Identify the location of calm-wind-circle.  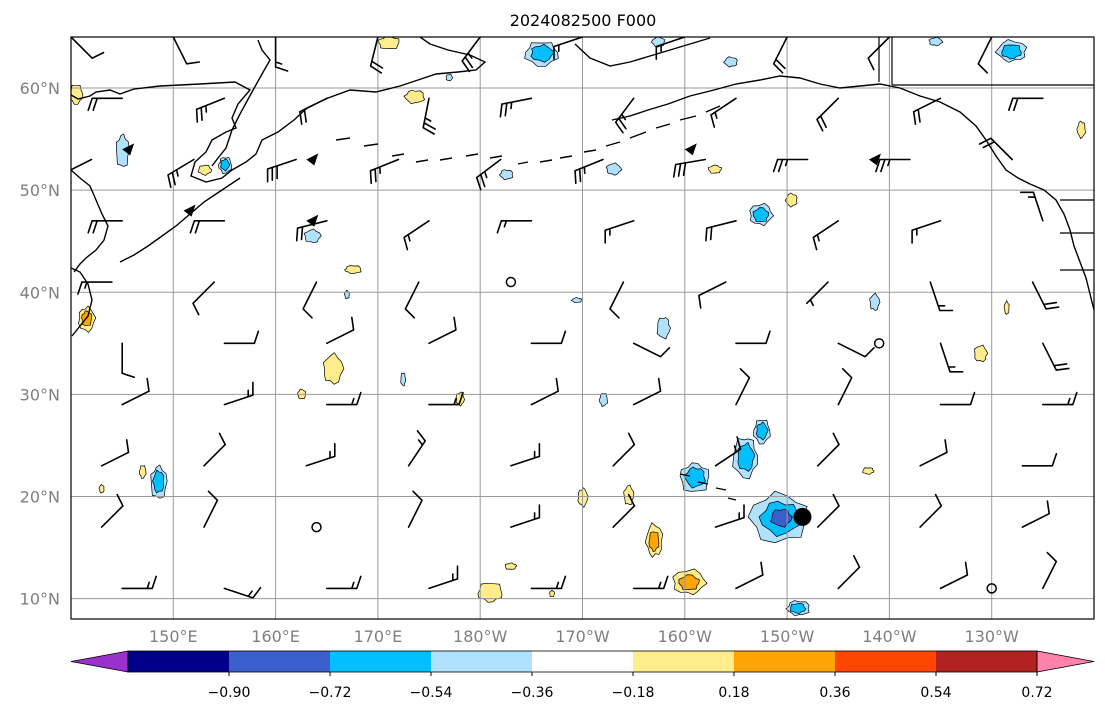
(879, 343).